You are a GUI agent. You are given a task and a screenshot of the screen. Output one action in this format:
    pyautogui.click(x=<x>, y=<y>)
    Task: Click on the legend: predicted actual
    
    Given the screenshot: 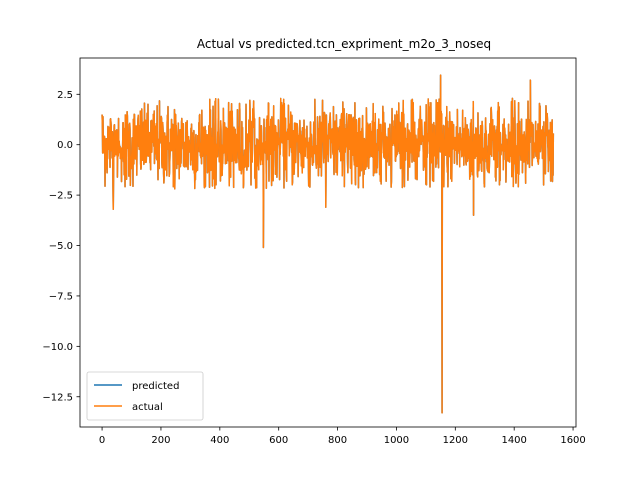 What is the action you would take?
    pyautogui.click(x=145, y=396)
    